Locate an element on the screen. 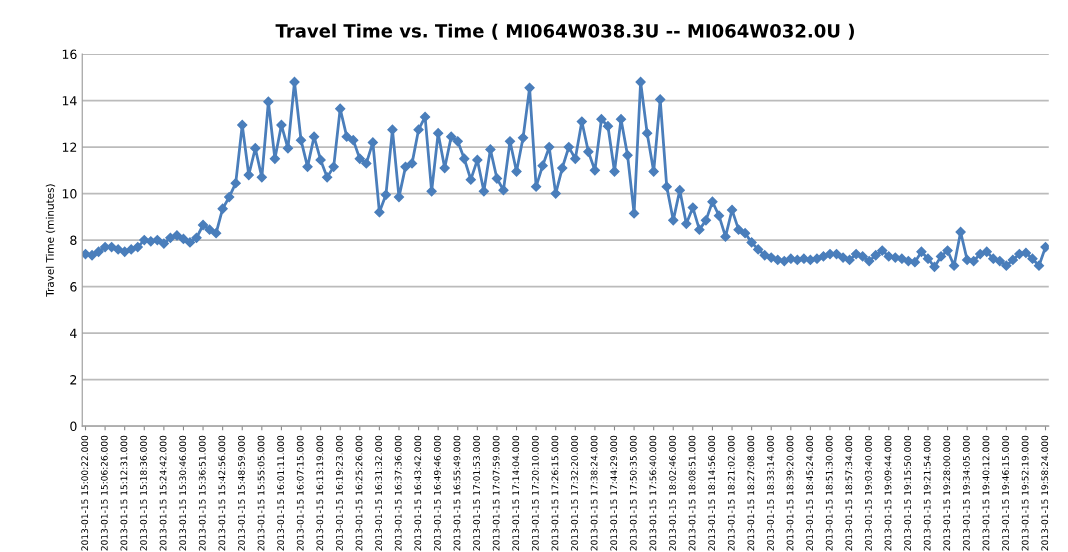 The width and height of the screenshot is (1068, 552). x-tick-label: 2013-01-15 16:55:49.000 is located at coordinates (457, 493).